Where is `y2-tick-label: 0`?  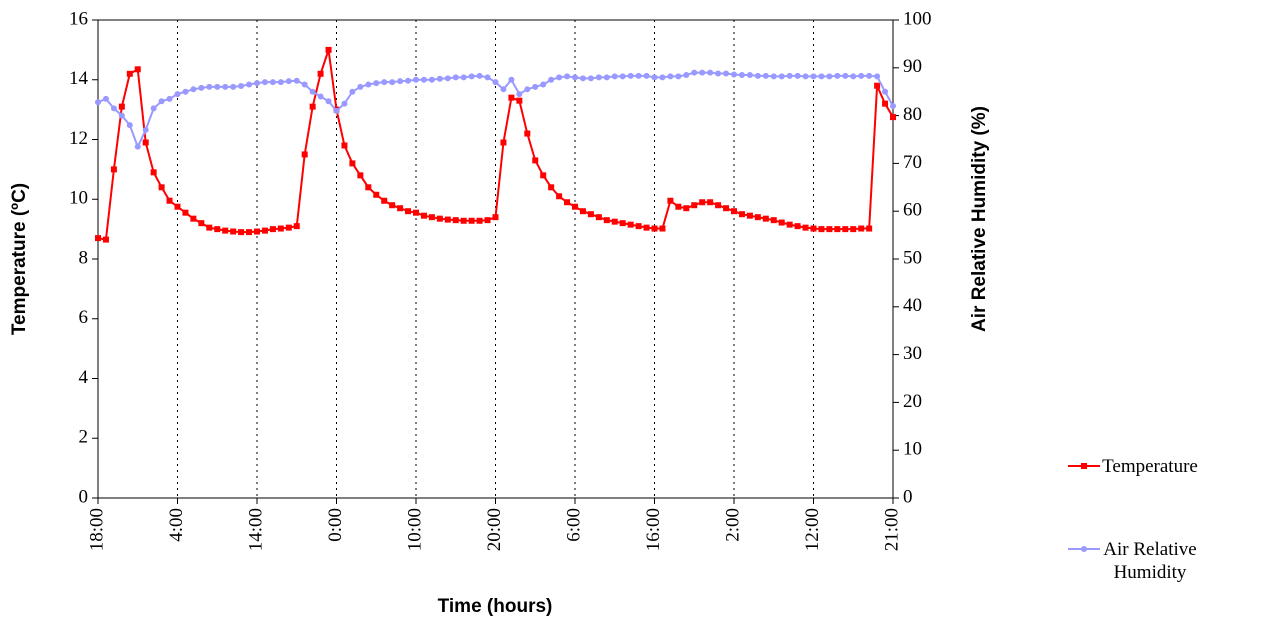
y2-tick-label: 0 is located at coordinates (908, 496).